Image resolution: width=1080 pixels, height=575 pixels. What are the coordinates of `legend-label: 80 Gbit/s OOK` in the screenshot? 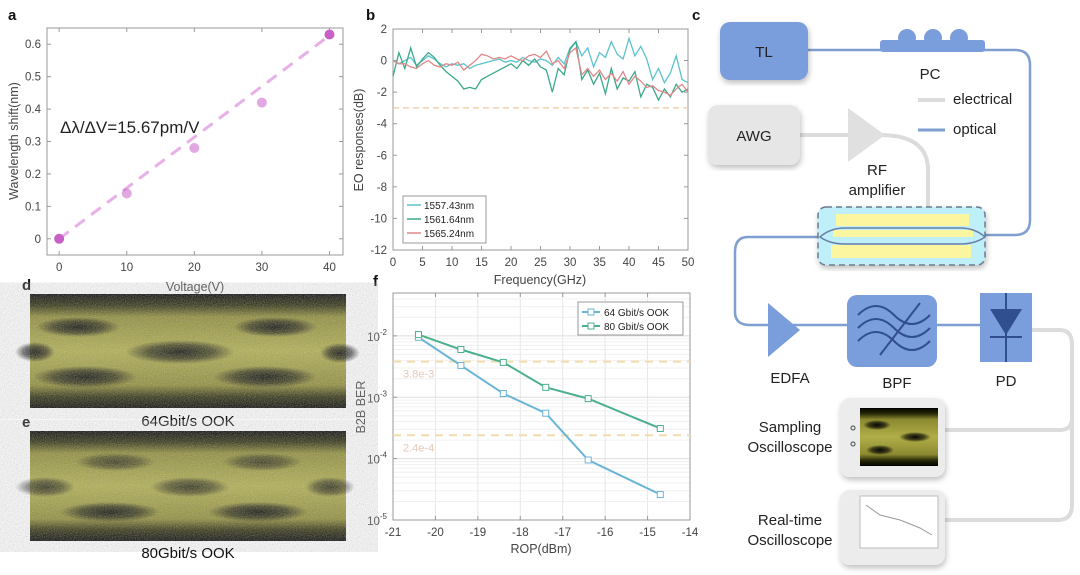 It's located at (636, 327).